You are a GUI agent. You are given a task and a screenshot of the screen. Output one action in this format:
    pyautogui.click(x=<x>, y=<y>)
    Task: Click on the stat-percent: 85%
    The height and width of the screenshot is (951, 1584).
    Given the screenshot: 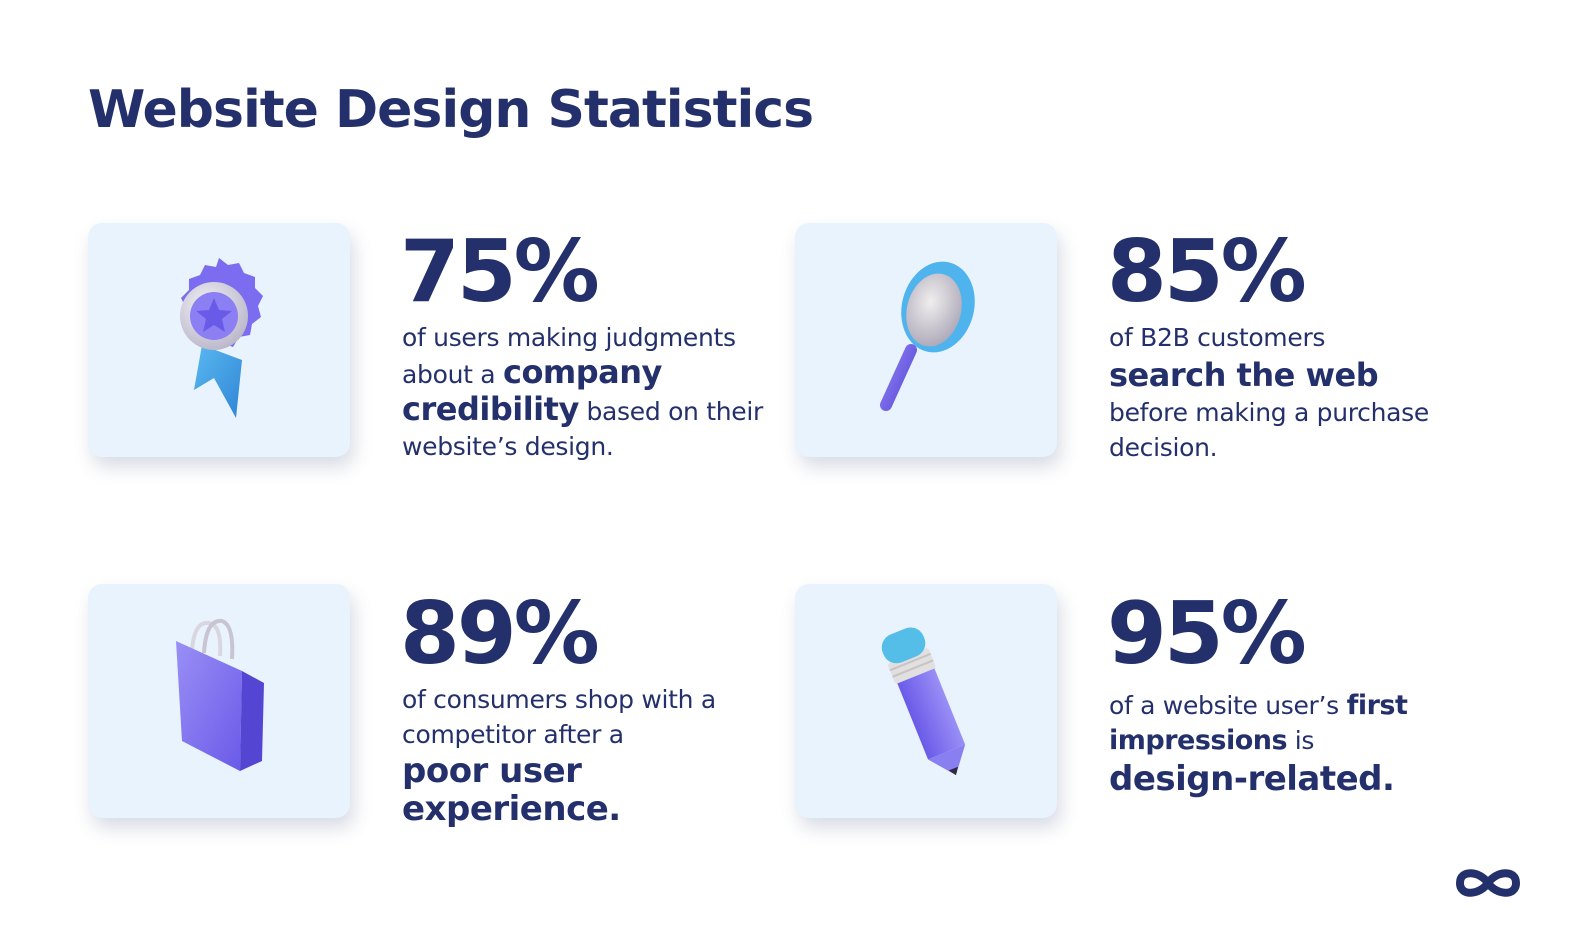 What is the action you would take?
    pyautogui.click(x=1207, y=272)
    